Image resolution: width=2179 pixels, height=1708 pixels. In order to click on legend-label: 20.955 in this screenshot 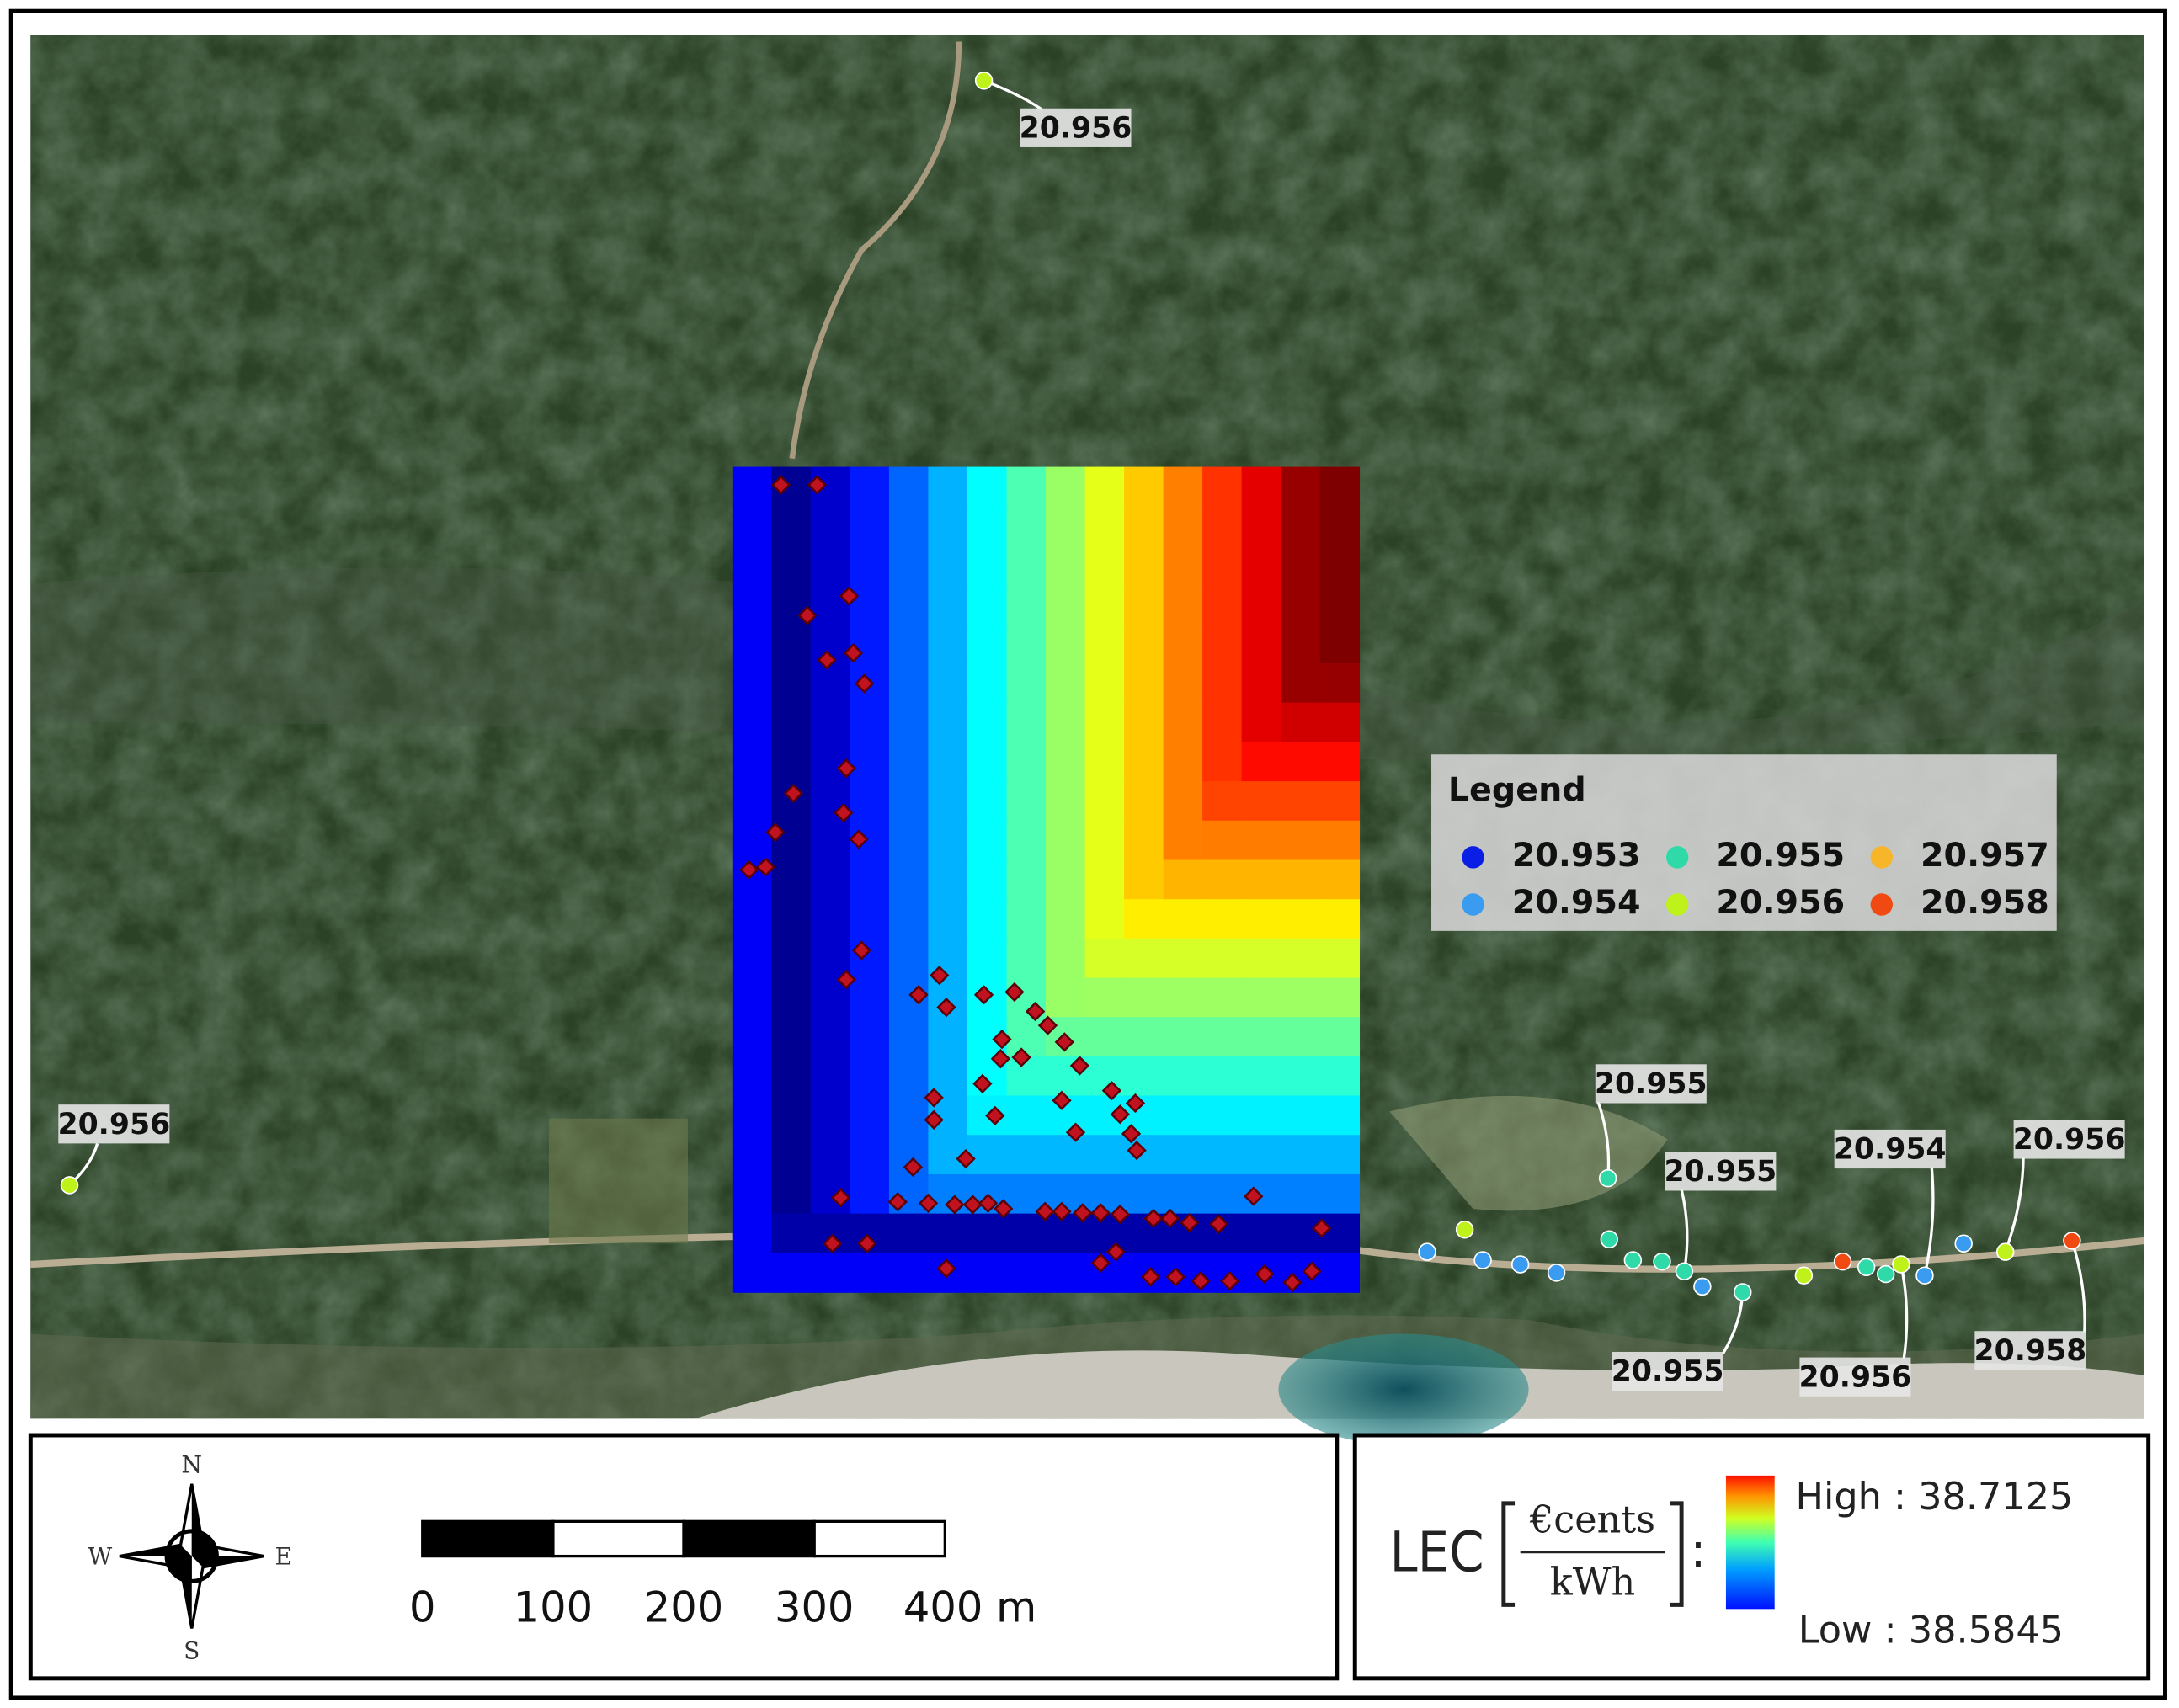, I will do `click(1781, 855)`.